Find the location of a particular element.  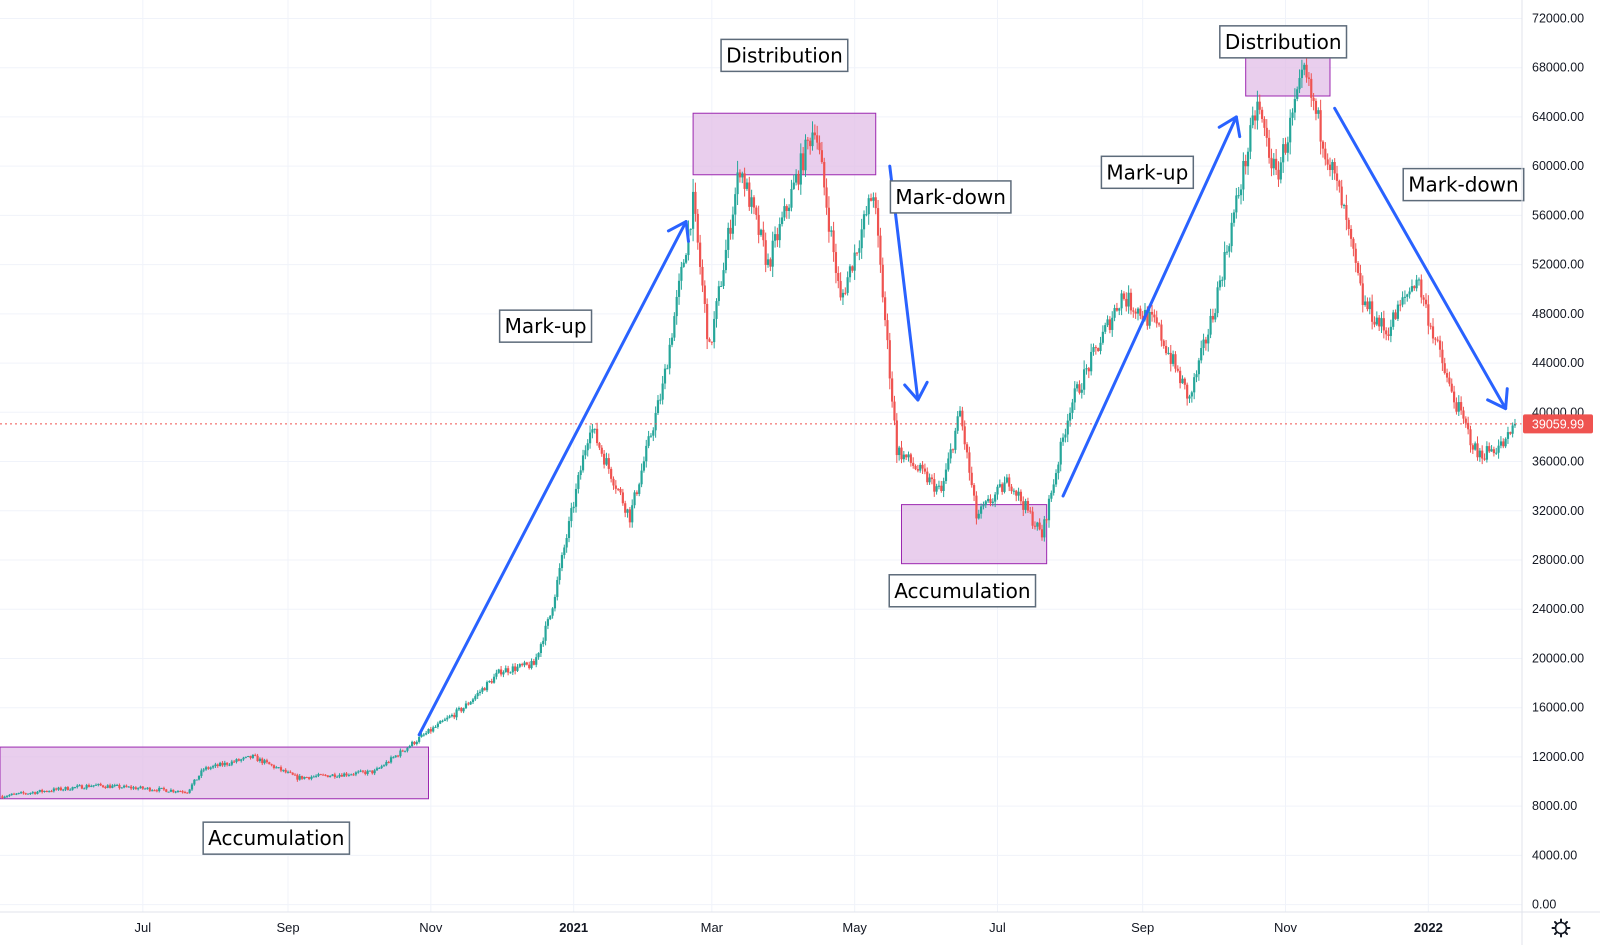

price-tick-label: 56000.00 is located at coordinates (1558, 215).